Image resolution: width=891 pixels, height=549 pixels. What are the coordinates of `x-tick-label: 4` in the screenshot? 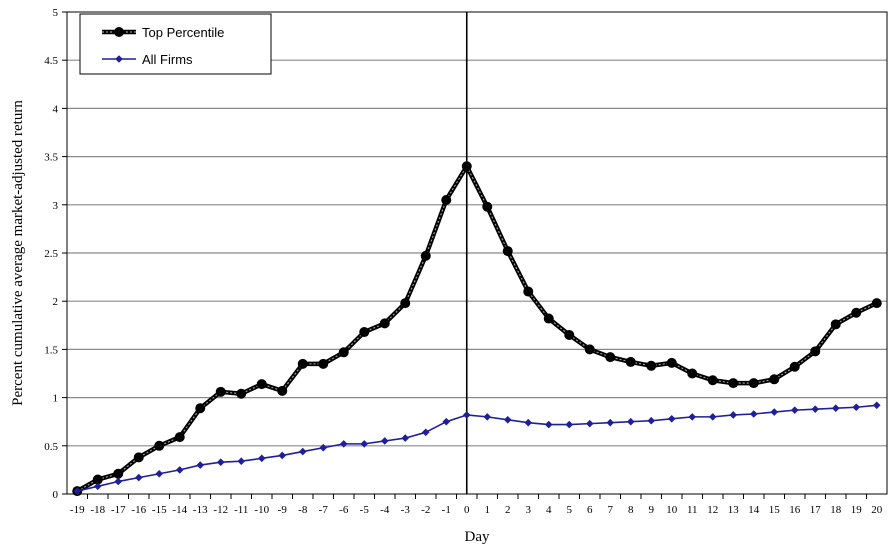 It's located at (549, 510).